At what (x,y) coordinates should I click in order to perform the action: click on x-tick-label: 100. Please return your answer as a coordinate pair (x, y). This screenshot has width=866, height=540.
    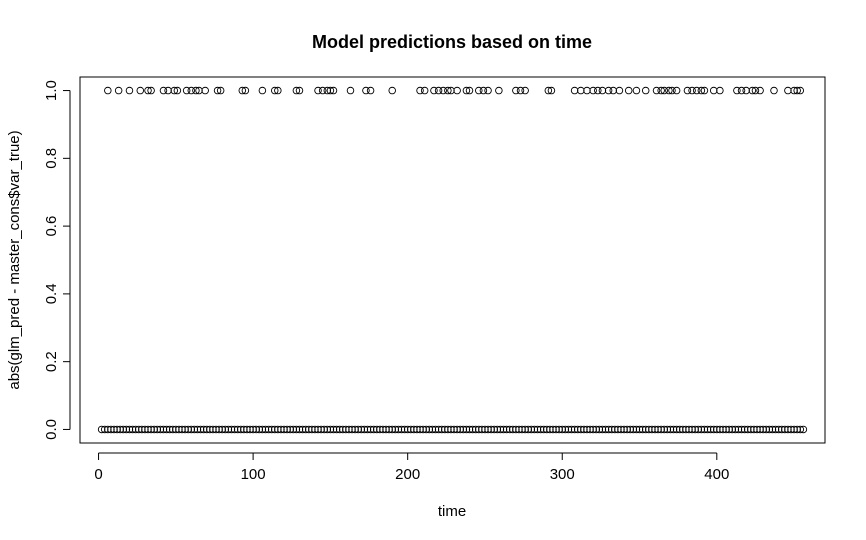
    Looking at the image, I should click on (253, 474).